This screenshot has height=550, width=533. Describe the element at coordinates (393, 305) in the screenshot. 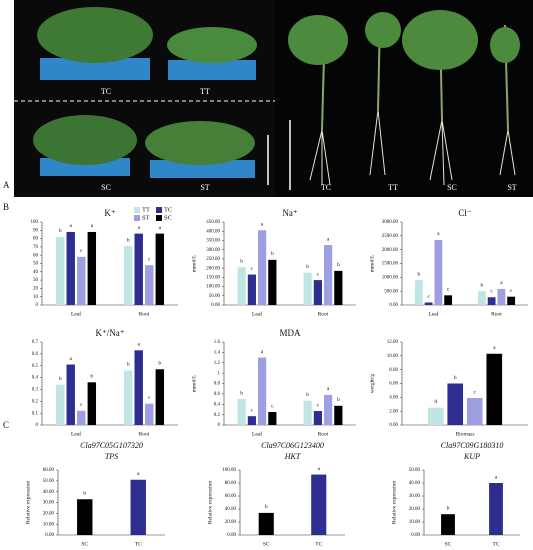

I see `y-tick-label: 0.00` at that location.